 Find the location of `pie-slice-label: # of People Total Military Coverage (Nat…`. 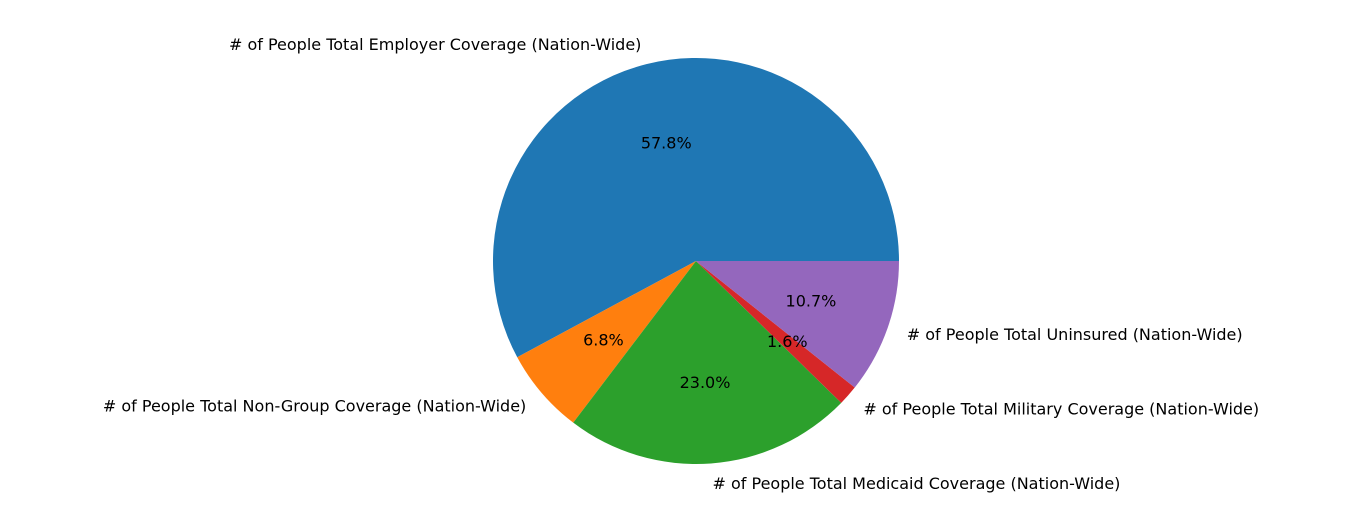

pie-slice-label: # of People Total Military Coverage (Nat… is located at coordinates (1061, 408).